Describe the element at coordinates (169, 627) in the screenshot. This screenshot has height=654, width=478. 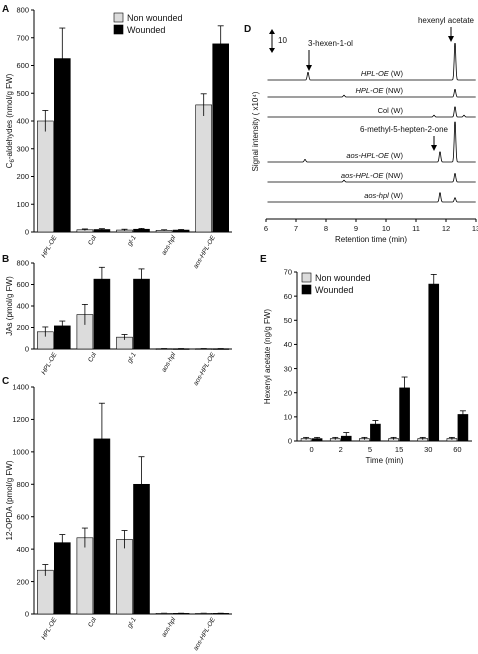
I see `panel-c-category-label: aos-hpl` at that location.